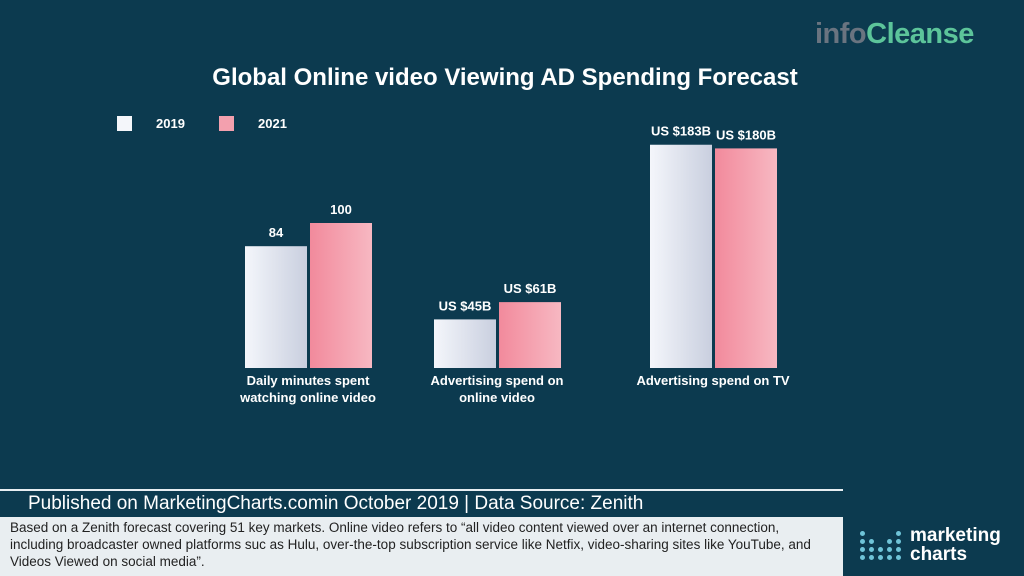 Image resolution: width=1024 pixels, height=576 pixels. What do you see at coordinates (151, 123) in the screenshot?
I see `legend-2019: 2019` at bounding box center [151, 123].